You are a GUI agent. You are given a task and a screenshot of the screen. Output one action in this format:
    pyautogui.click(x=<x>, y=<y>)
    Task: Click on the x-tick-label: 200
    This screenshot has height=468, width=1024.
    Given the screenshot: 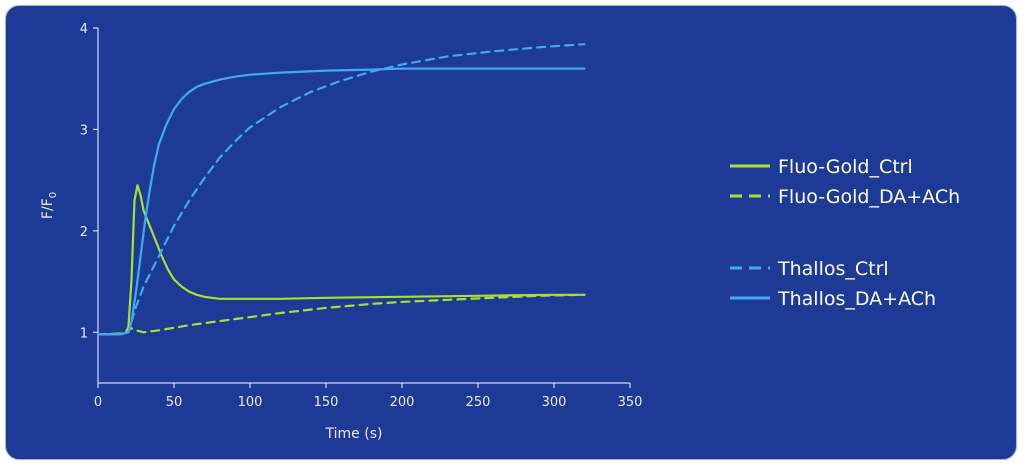 What is the action you would take?
    pyautogui.click(x=402, y=402)
    